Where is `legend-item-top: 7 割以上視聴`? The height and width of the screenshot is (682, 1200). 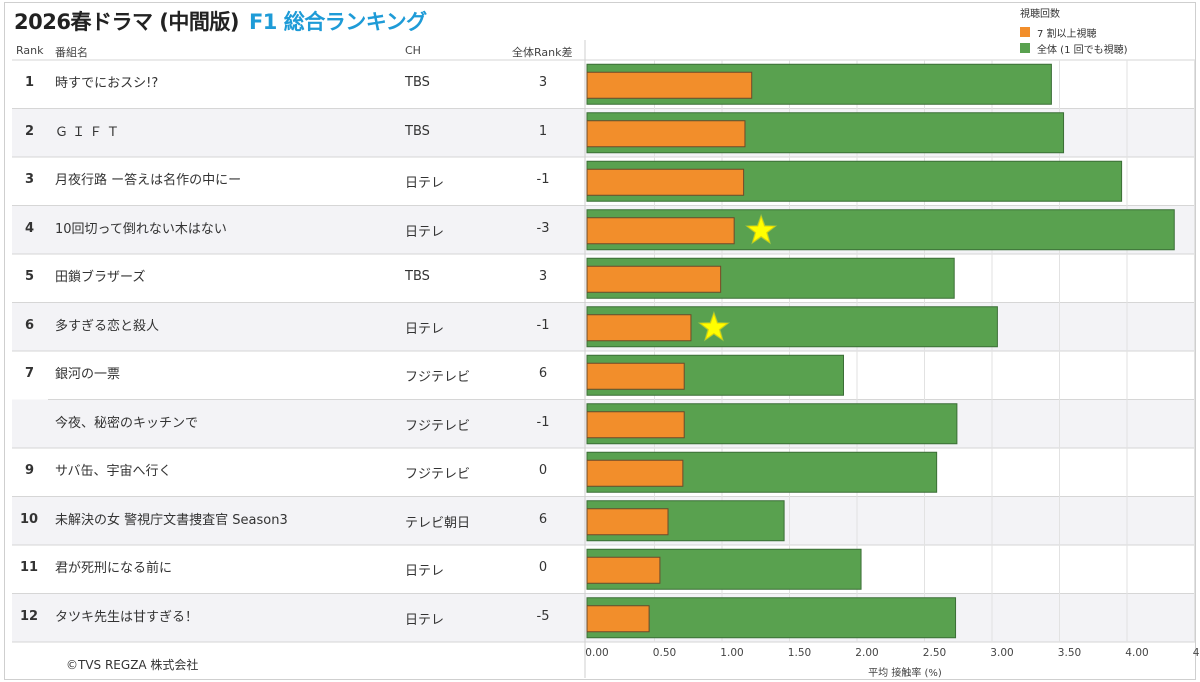 legend-item-top: 7 割以上視聴 is located at coordinates (1074, 32).